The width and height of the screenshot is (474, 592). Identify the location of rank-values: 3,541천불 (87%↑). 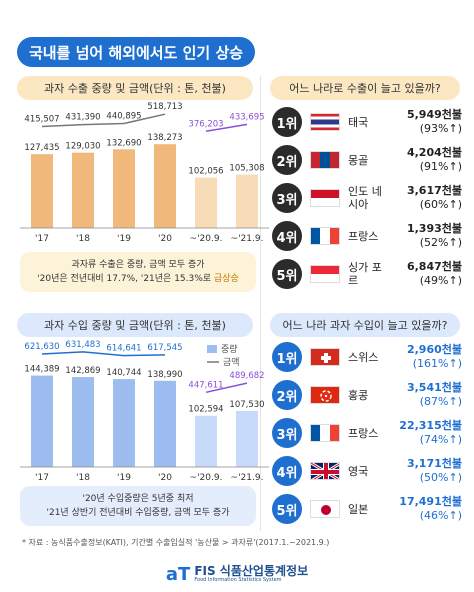
(434, 395).